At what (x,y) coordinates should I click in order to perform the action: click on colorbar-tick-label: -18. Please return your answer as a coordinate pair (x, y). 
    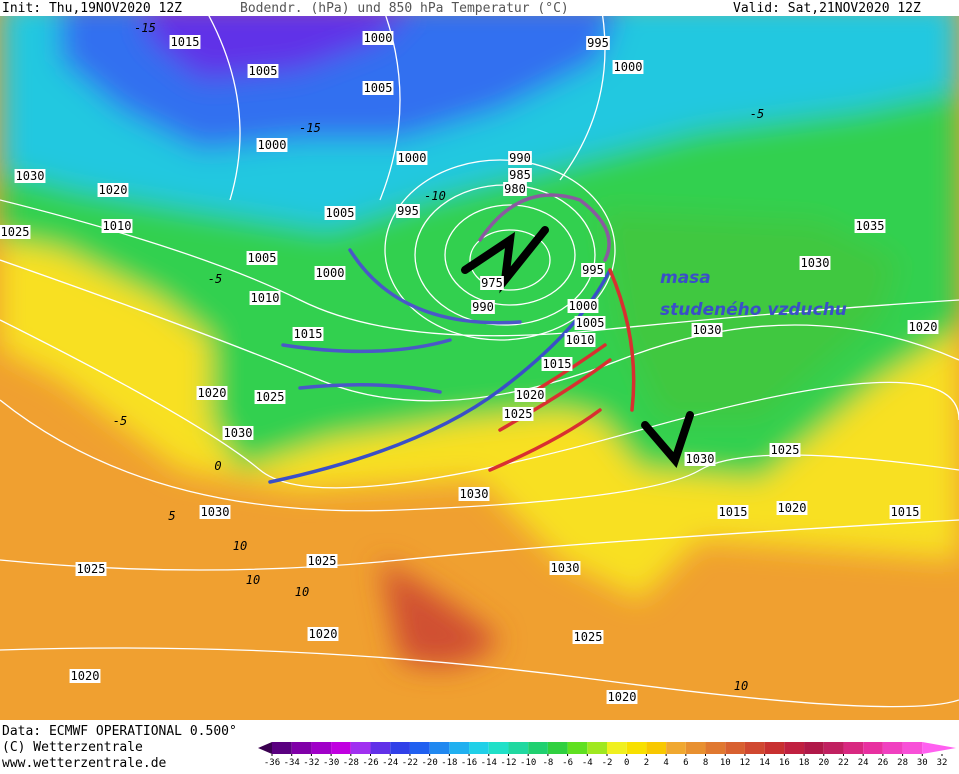
    Looking at the image, I should click on (449, 763).